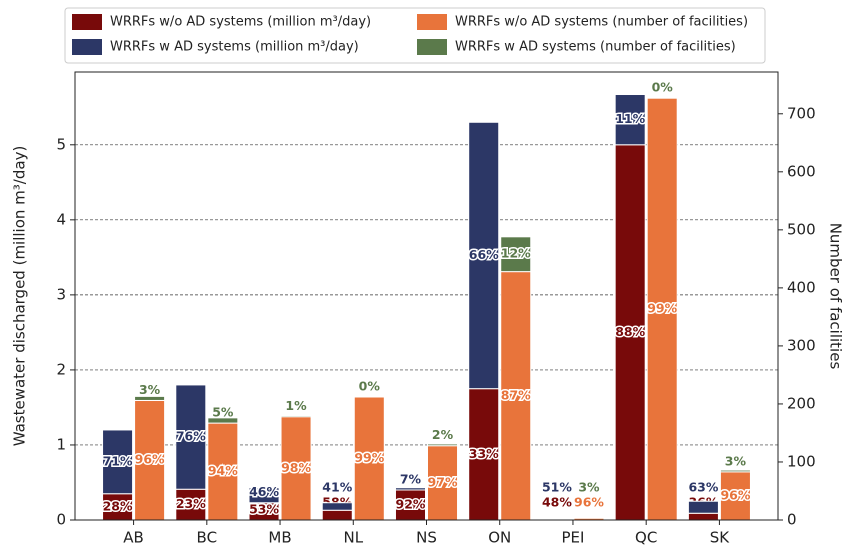 This screenshot has width=848, height=550. What do you see at coordinates (264, 509) in the screenshot?
I see `percent-label: 53%` at bounding box center [264, 509].